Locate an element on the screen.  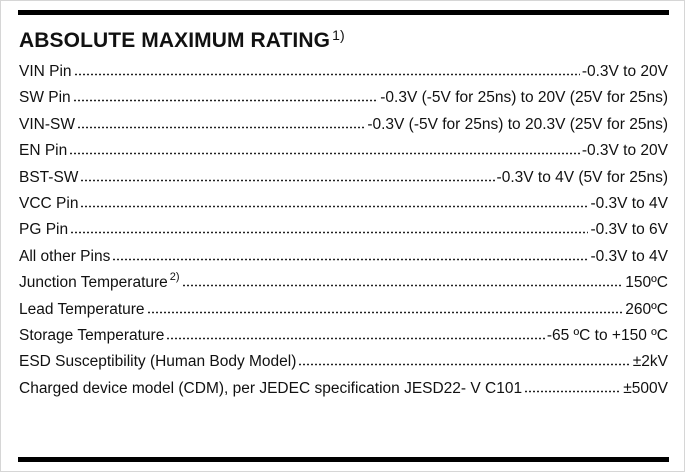
label-text: VCC Pin is located at coordinates (49, 203).